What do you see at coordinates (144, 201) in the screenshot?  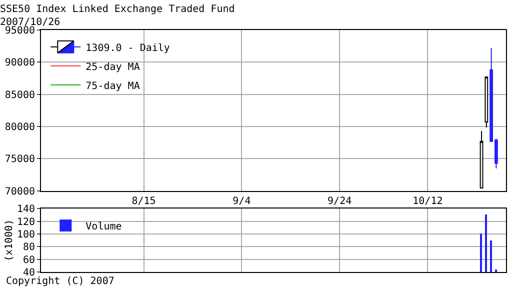 I see `x-tick-label: 8/15` at bounding box center [144, 201].